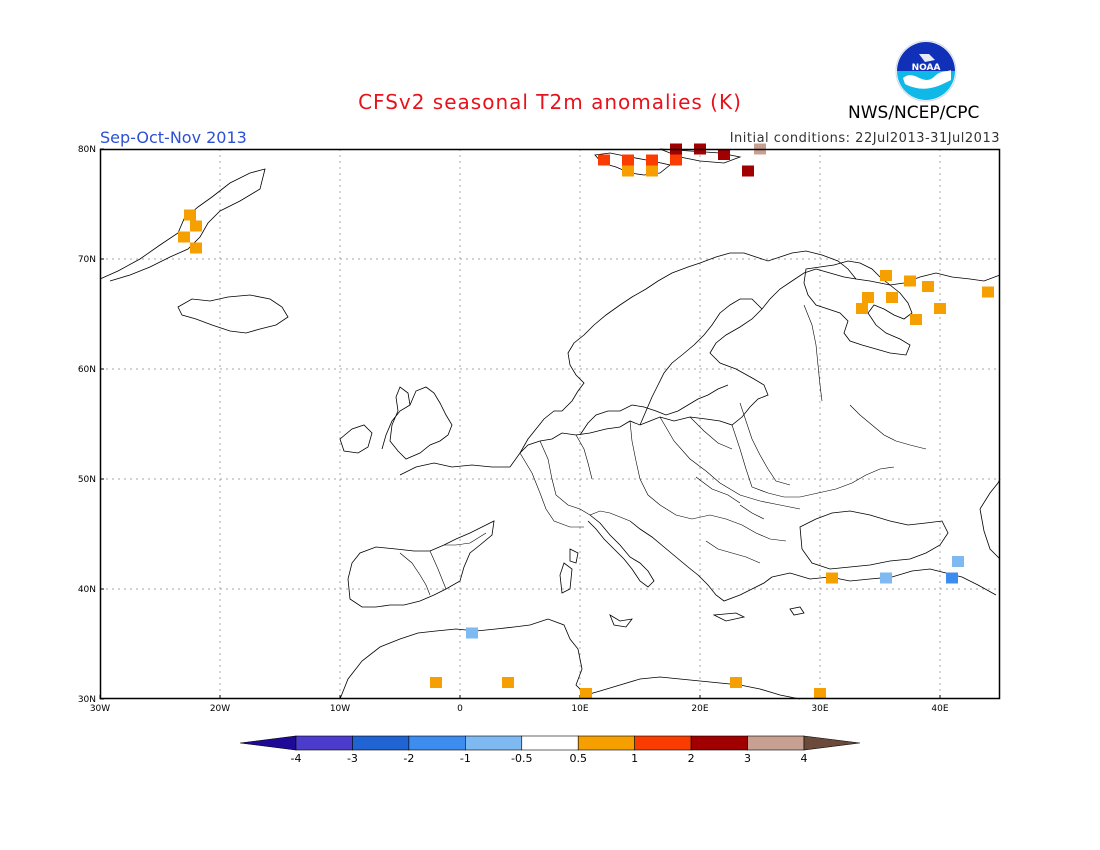  Describe the element at coordinates (550, 102) in the screenshot. I see `chart-title: CFSv2 seasonal T2m anomalies (K)` at that location.